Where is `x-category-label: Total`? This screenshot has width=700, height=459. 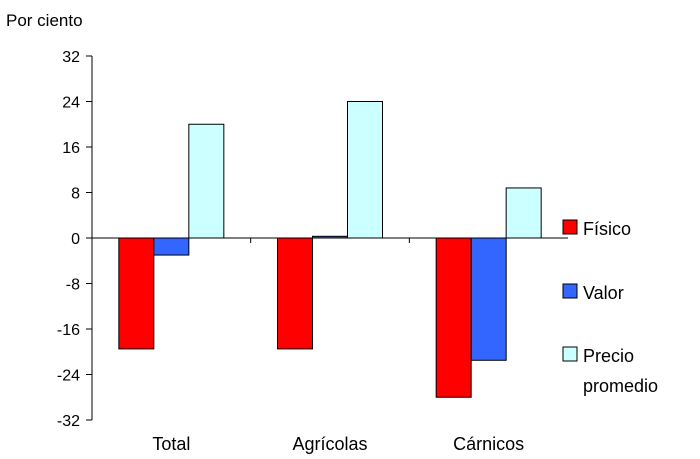 x-category-label: Total is located at coordinates (171, 444).